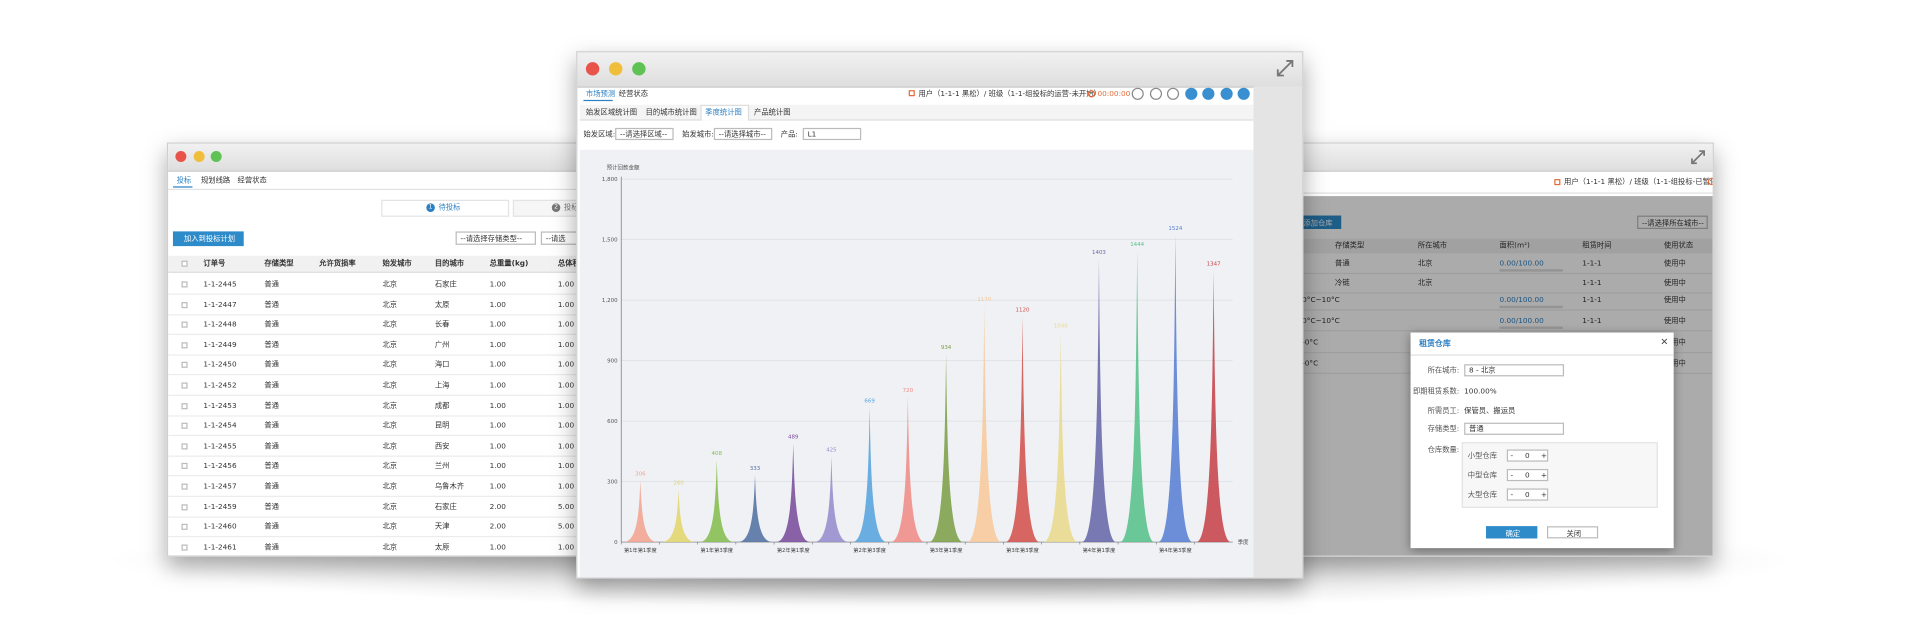 The image size is (1910, 622). I want to click on table-cell: 1-1-2449, so click(220, 345).